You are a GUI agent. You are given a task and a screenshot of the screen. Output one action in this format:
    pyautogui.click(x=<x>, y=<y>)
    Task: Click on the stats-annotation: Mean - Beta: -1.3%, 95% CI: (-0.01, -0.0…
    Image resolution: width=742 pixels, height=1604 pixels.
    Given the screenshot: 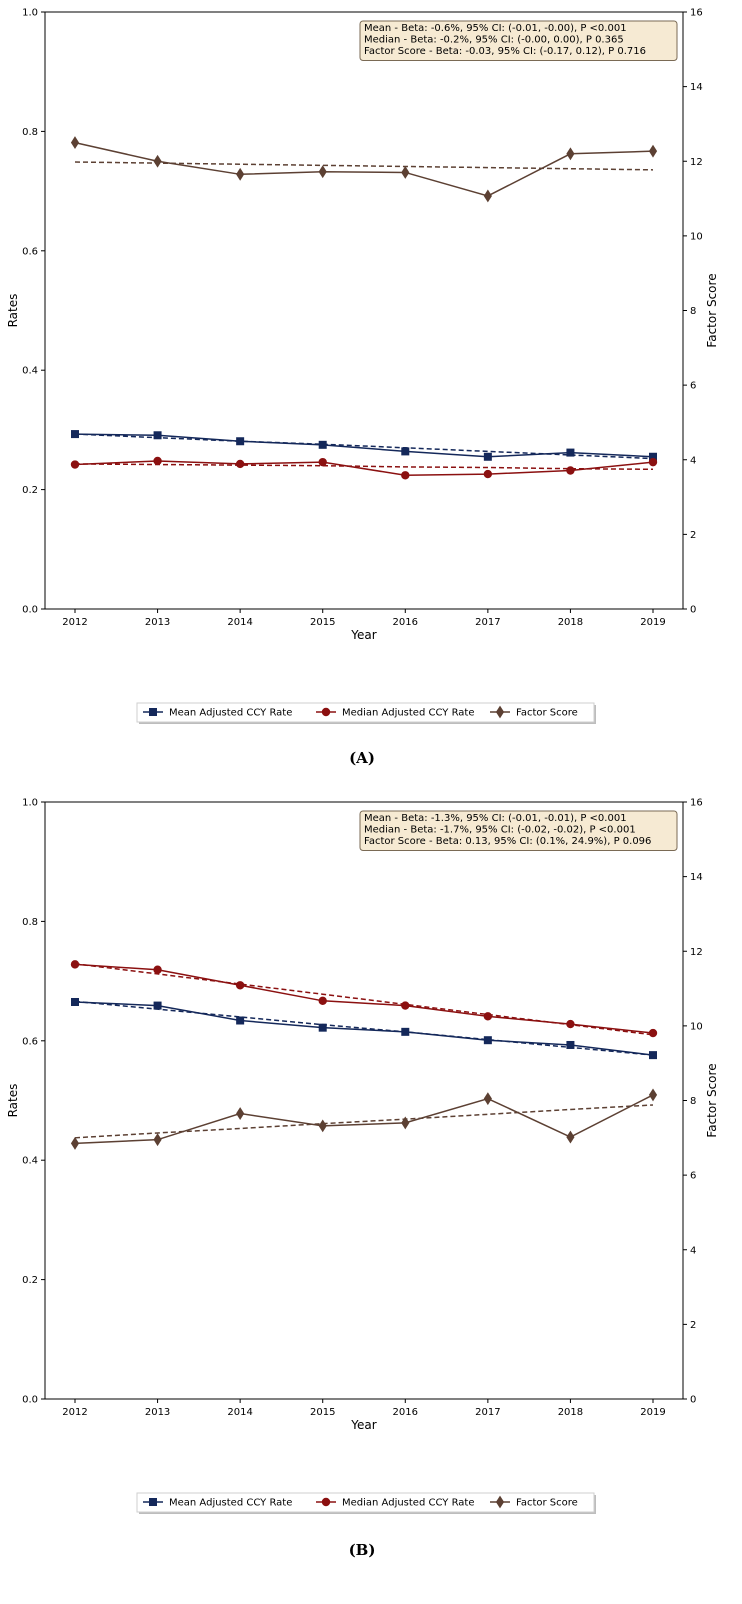 What is the action you would take?
    pyautogui.click(x=518, y=830)
    